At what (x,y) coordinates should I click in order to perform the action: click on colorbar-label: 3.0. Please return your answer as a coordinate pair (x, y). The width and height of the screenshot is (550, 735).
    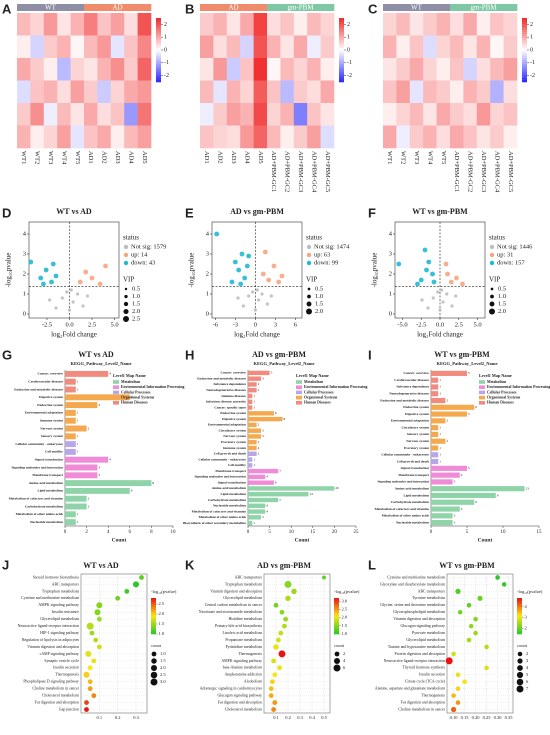
    Looking at the image, I should click on (345, 600).